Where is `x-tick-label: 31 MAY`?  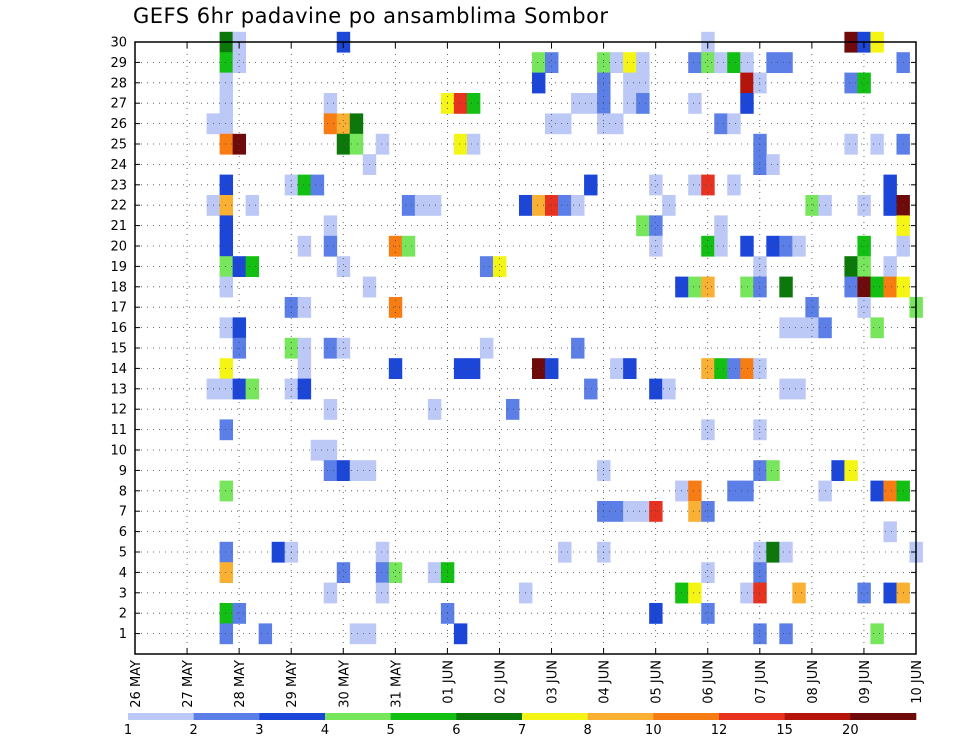
x-tick-label: 31 MAY is located at coordinates (396, 684).